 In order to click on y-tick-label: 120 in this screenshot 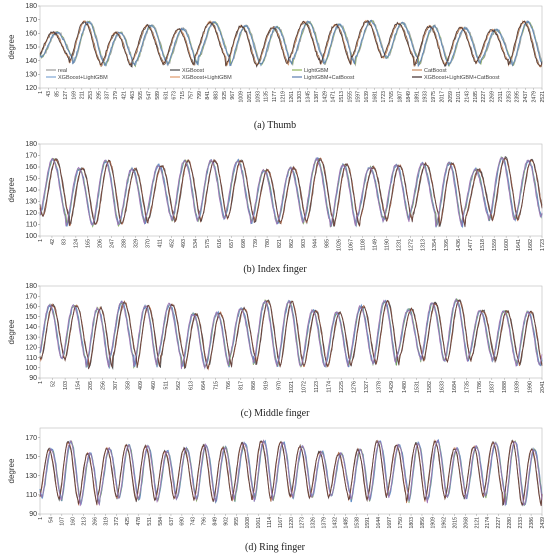, I will do `click(31, 213)`.